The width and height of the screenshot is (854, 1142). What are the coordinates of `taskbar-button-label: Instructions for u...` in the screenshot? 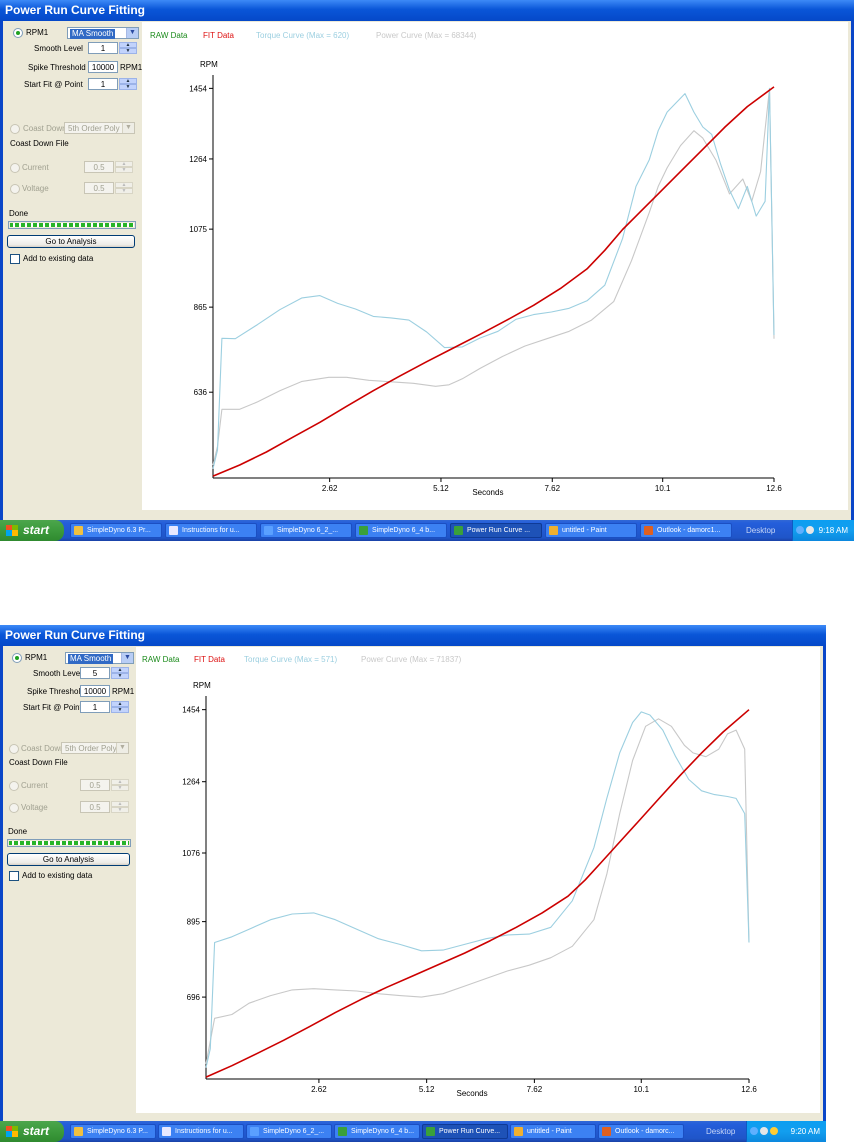 It's located at (211, 530).